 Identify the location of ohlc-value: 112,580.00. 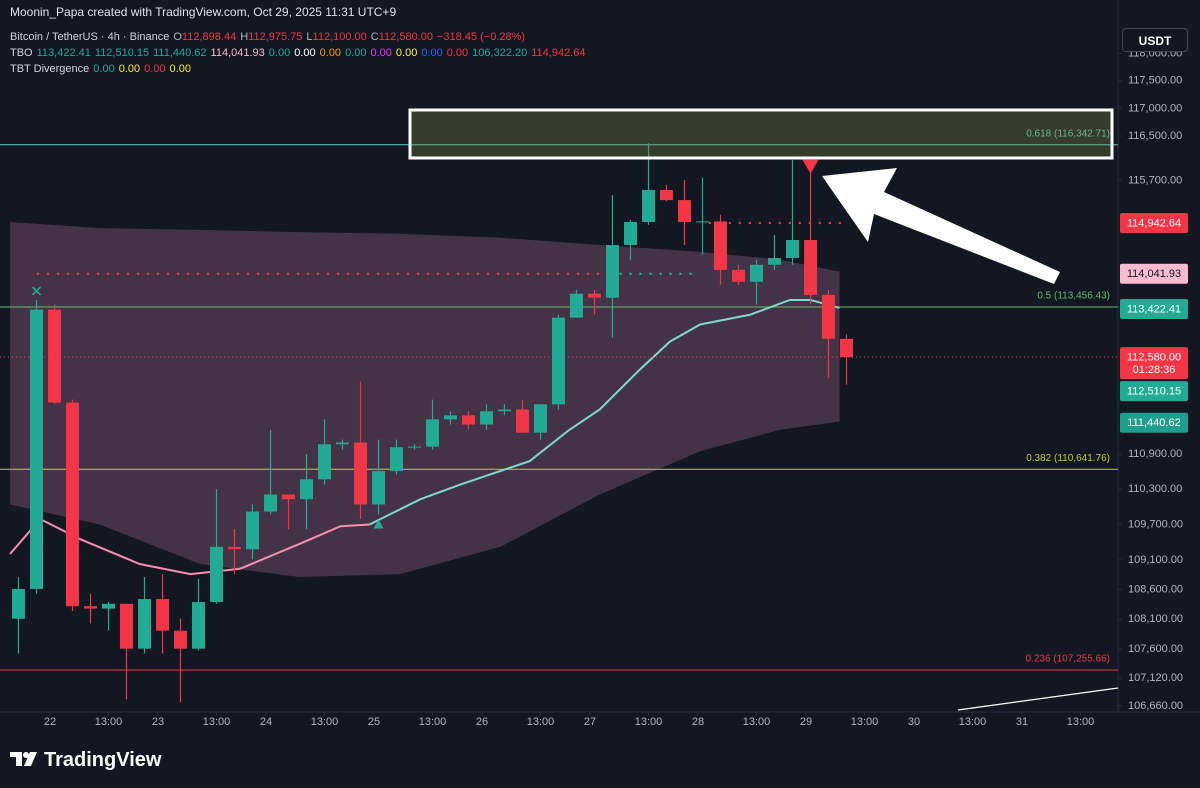
(405, 37).